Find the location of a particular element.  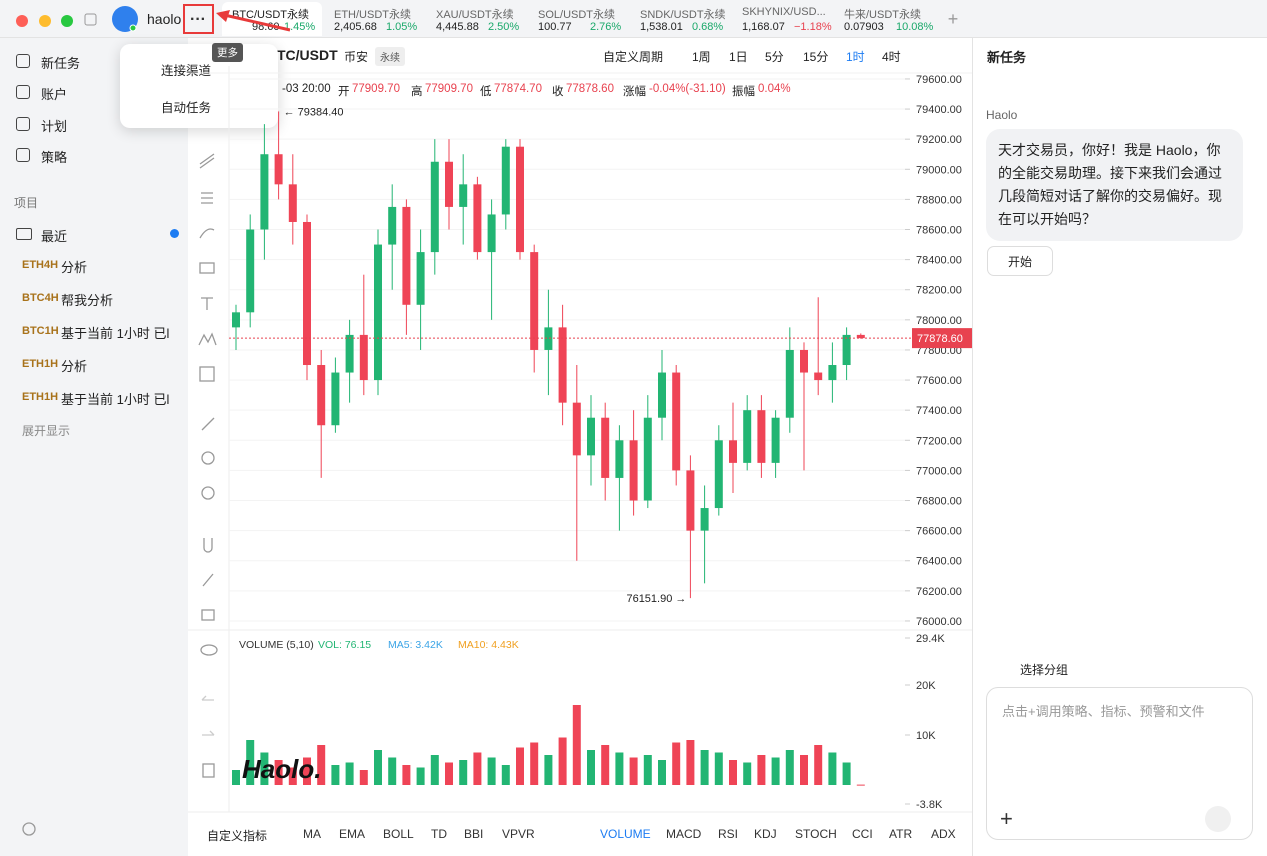

tab-price: 0.07903 is located at coordinates (864, 27).